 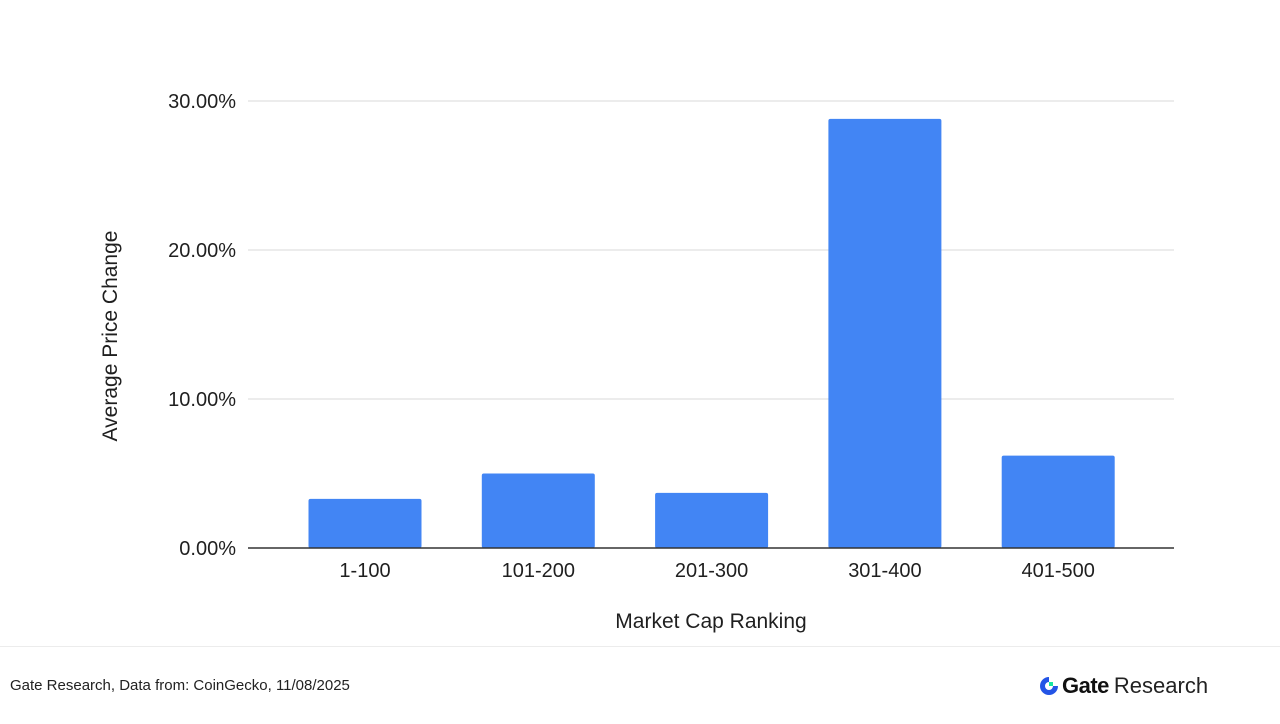 I want to click on y-tick-label: 0.00%, so click(x=207, y=549).